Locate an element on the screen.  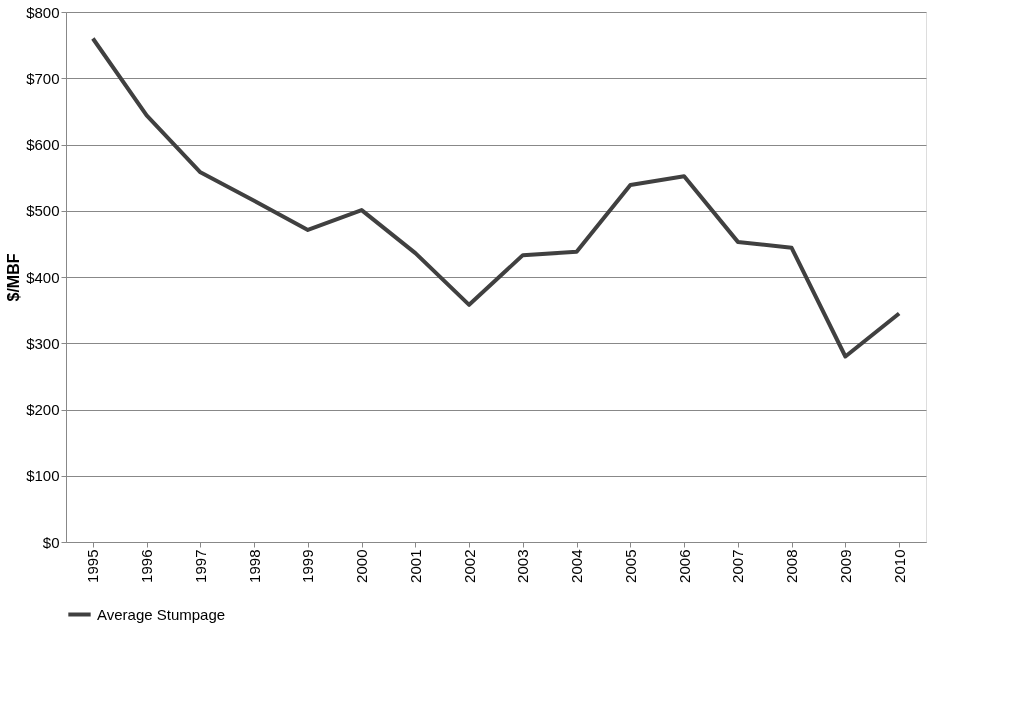
y-tick-label: $300 is located at coordinates (43, 343).